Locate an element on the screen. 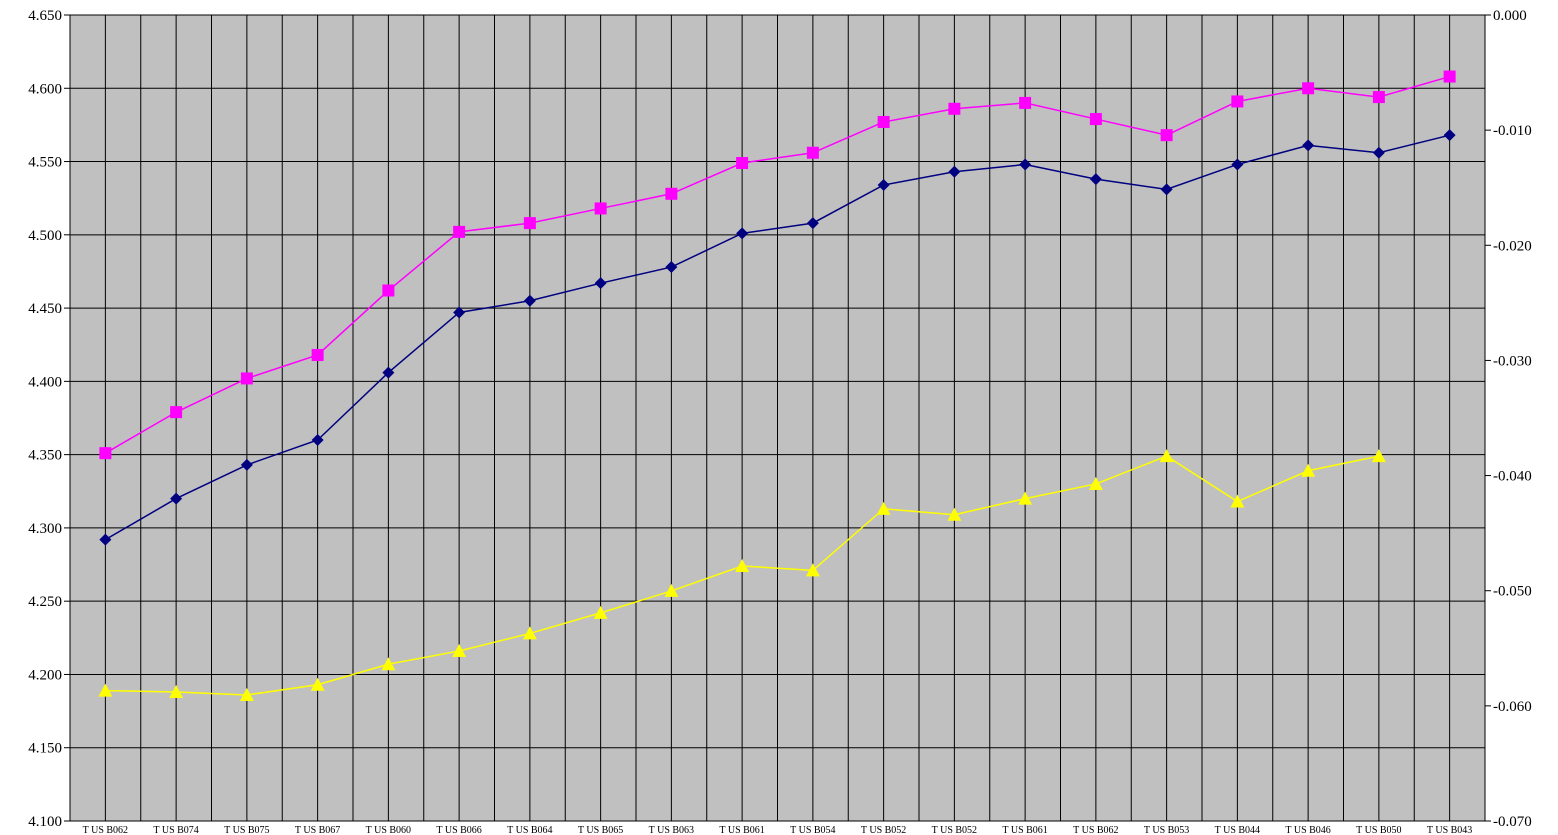 This screenshot has width=1558, height=835. left-tick-label: 4.600 is located at coordinates (45, 89).